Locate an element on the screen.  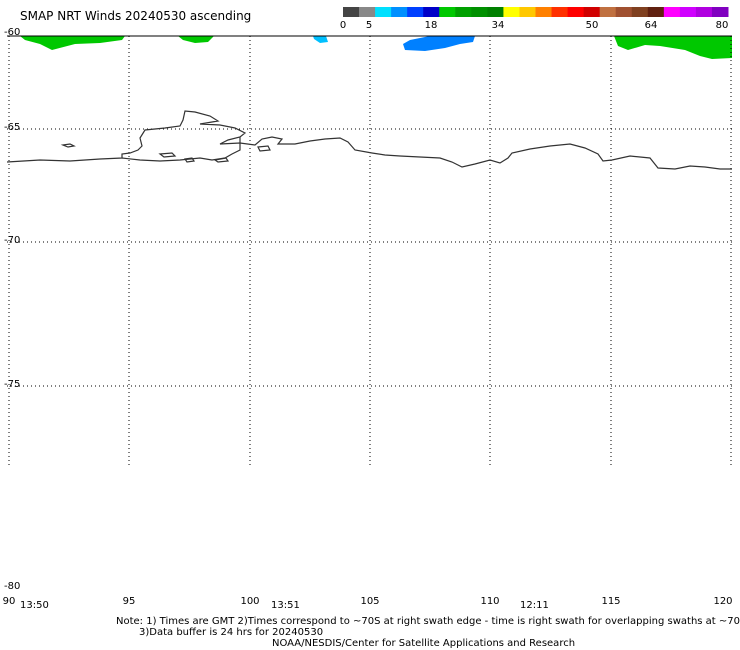
colorbar-label-64: 64 is located at coordinates (651, 25).